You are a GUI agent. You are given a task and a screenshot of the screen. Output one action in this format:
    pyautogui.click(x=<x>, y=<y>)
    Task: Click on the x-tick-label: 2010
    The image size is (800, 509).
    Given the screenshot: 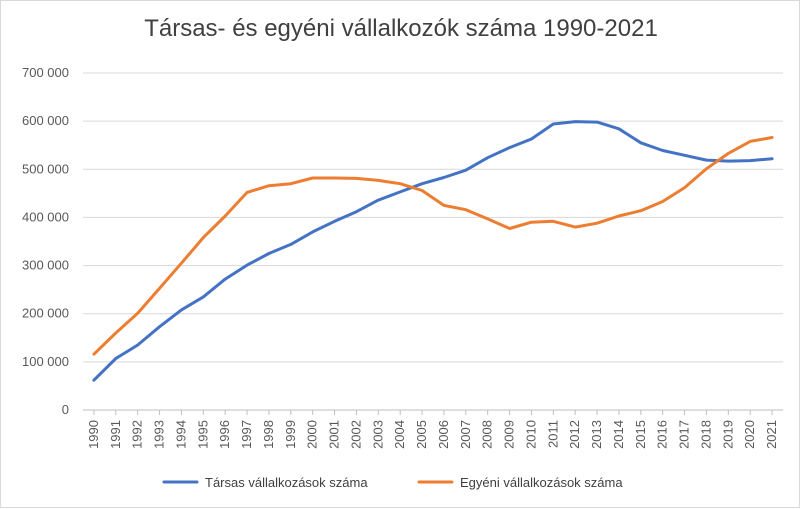 What is the action you would take?
    pyautogui.click(x=530, y=434)
    